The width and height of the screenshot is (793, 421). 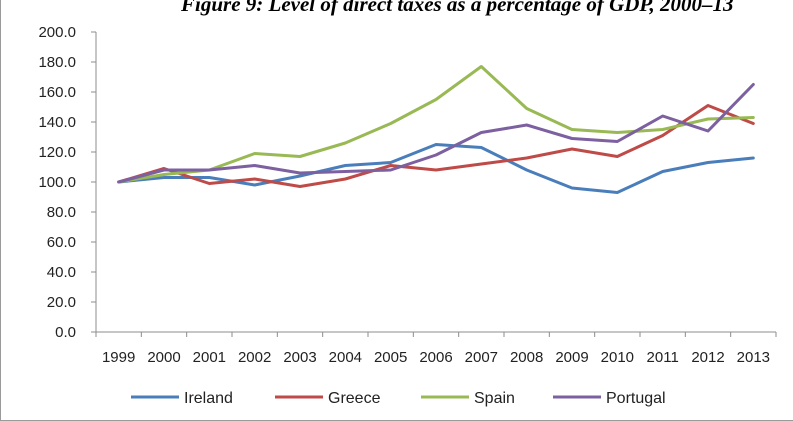 What do you see at coordinates (57, 92) in the screenshot?
I see `y-tick-label: 160.0` at bounding box center [57, 92].